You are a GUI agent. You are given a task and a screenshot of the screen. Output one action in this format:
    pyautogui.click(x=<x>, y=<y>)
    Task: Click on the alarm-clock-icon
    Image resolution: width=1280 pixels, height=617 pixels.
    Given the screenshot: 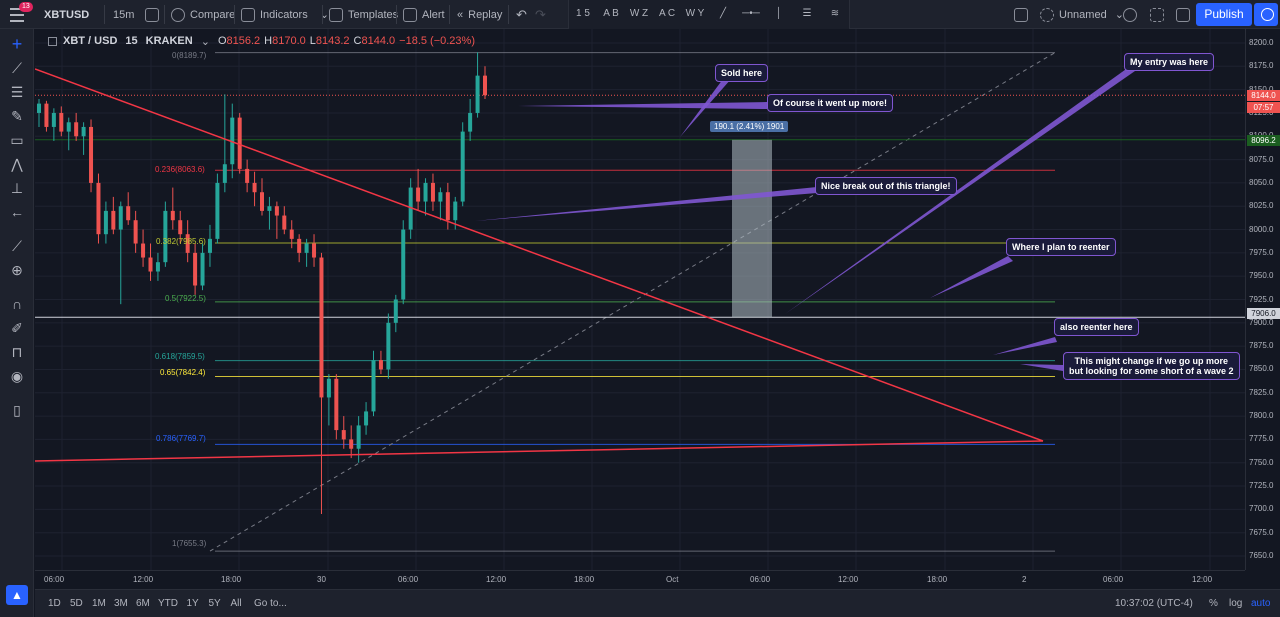 What is the action you would take?
    pyautogui.click(x=410, y=14)
    